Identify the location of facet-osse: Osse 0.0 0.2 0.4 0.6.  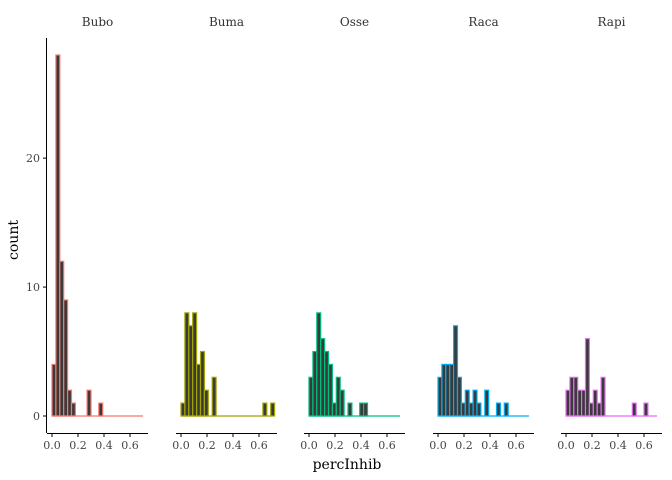
(352, 233).